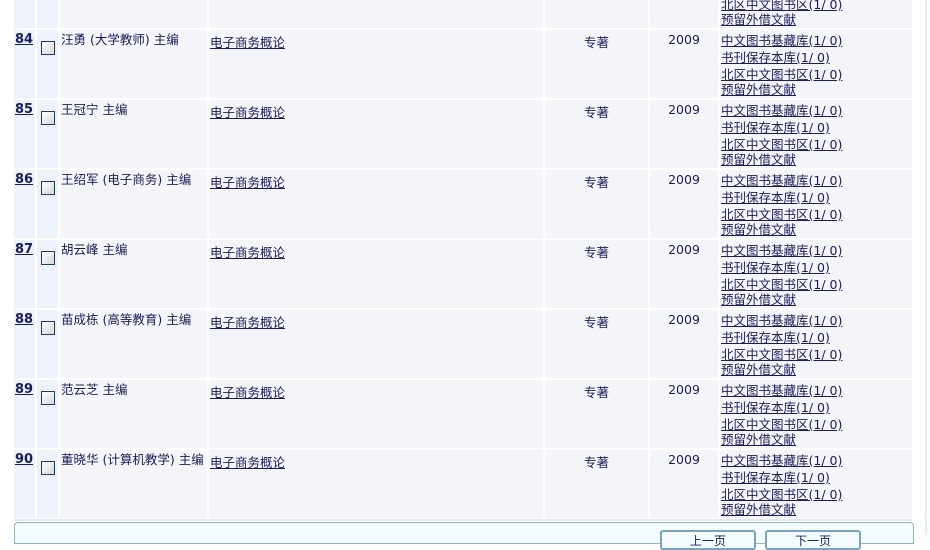 The height and width of the screenshot is (550, 930). What do you see at coordinates (24, 389) in the screenshot?
I see `record-number-link: 89` at bounding box center [24, 389].